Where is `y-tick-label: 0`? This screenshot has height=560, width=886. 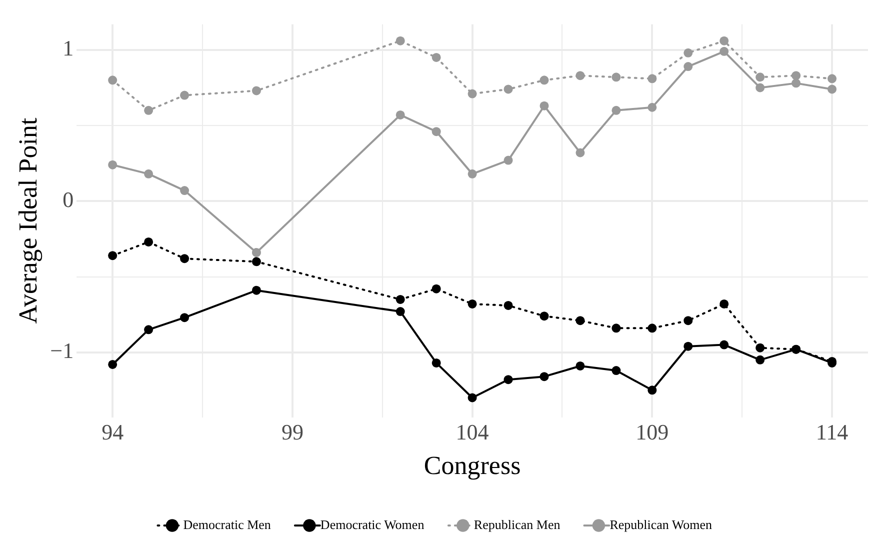 y-tick-label: 0 is located at coordinates (68, 199).